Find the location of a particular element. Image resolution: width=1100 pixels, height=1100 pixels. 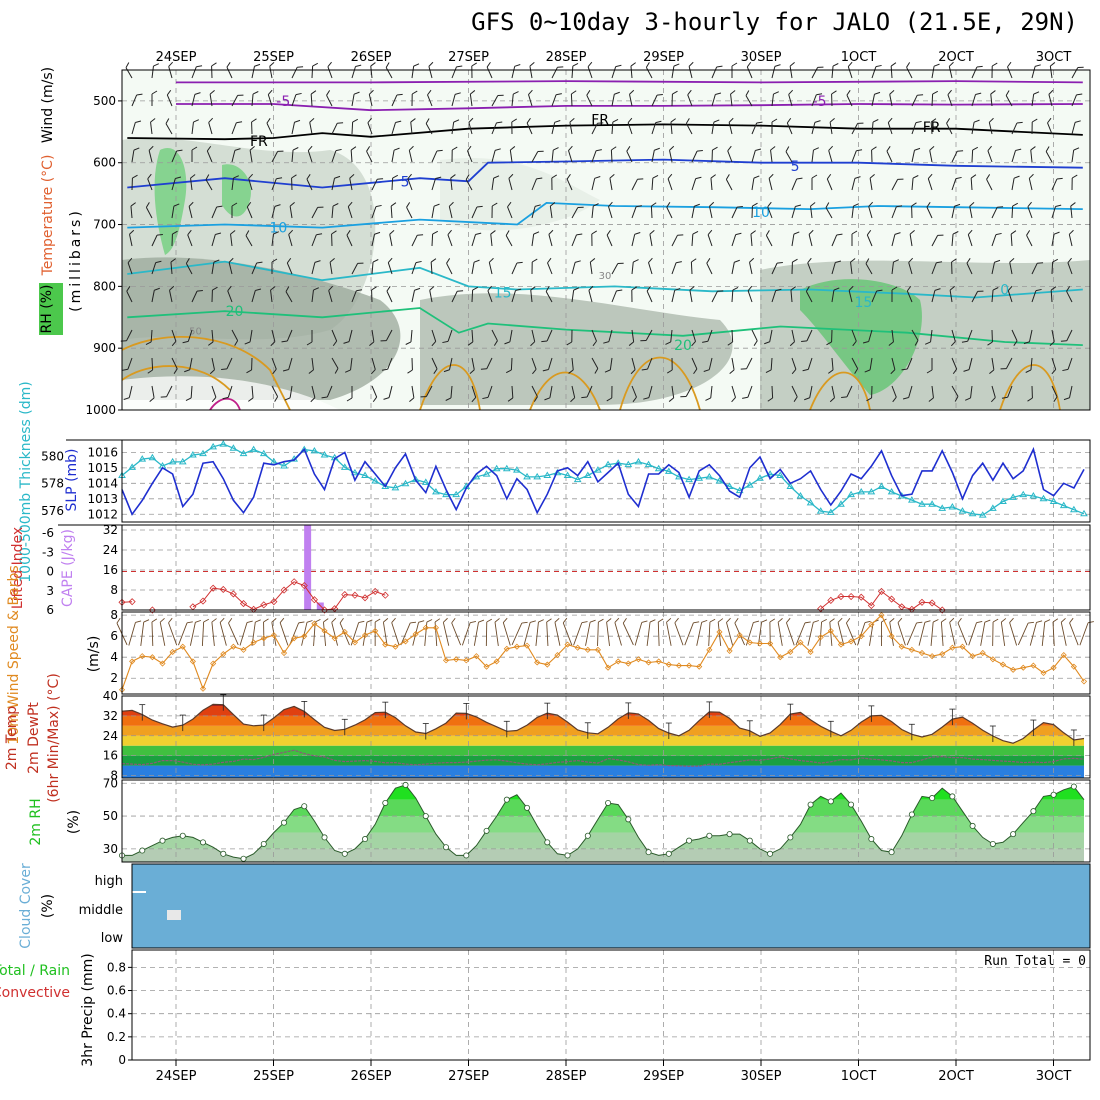

cape-tick-label: 32 is located at coordinates (110, 530).